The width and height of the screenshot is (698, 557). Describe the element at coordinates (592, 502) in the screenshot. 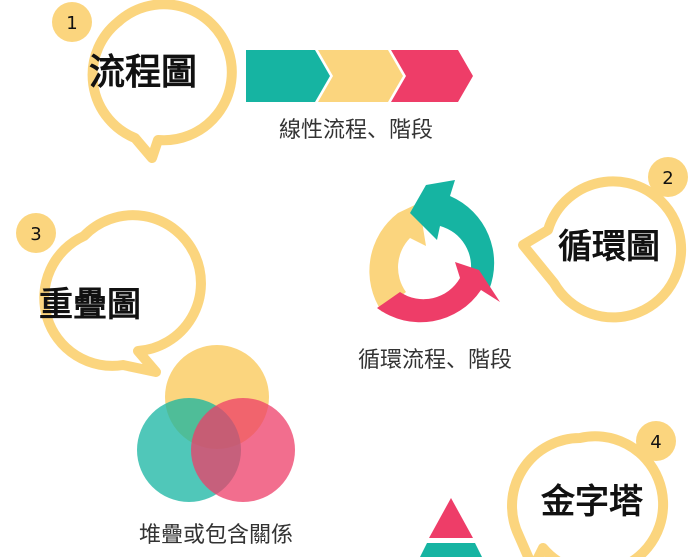

I see `badge-4-title: 金字塔` at that location.